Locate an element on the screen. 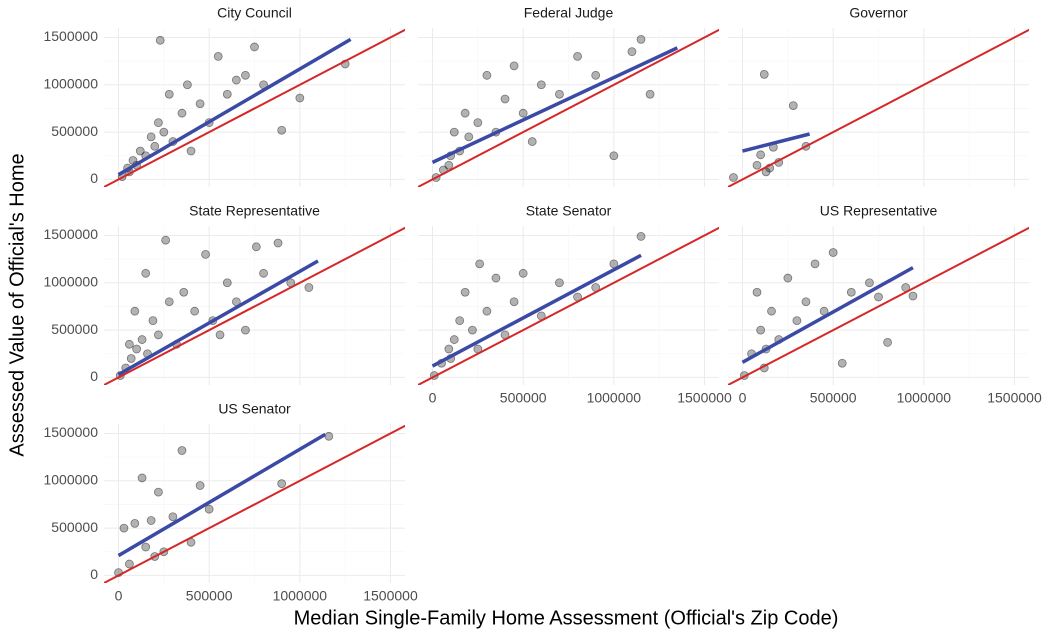  panel-title: US Senator is located at coordinates (254, 409).